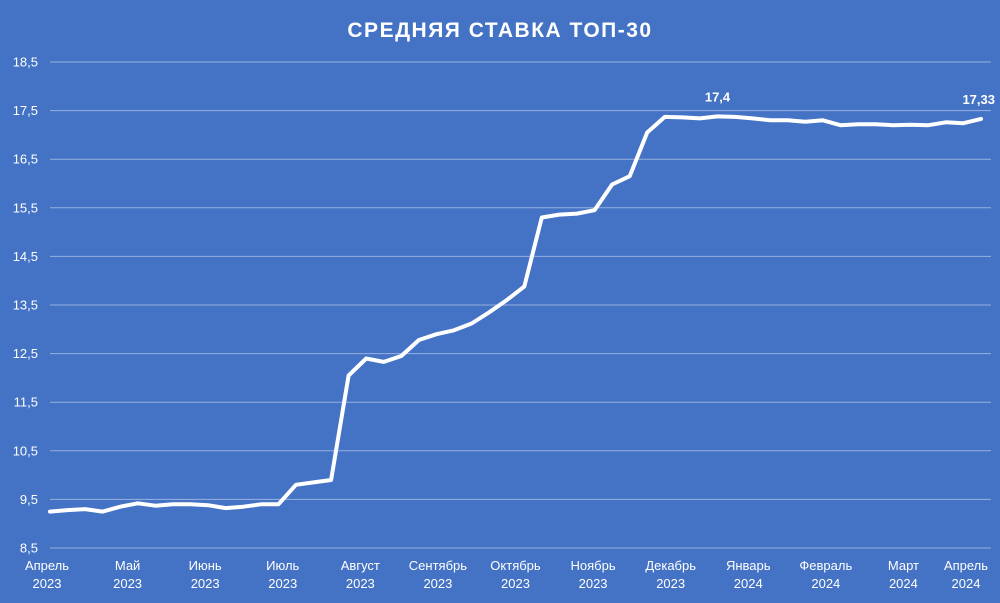  I want to click on data-label: 17,33, so click(978, 99).